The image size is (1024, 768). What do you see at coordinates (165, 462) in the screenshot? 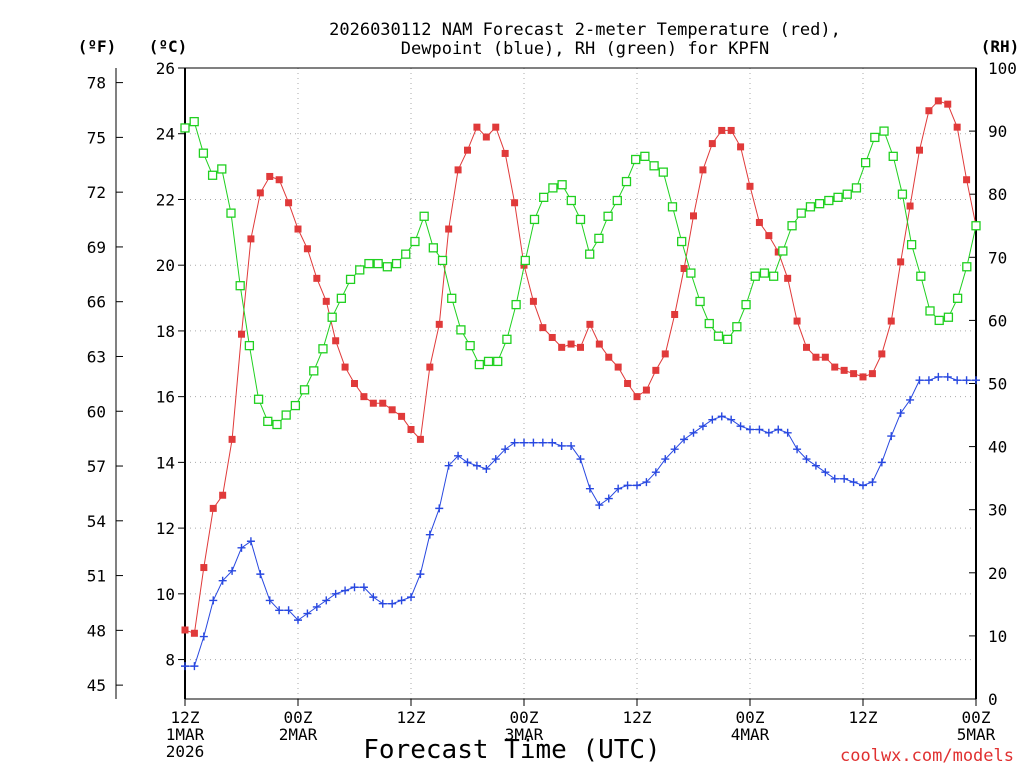
I see `celsius-tick-label: 14` at bounding box center [165, 462].